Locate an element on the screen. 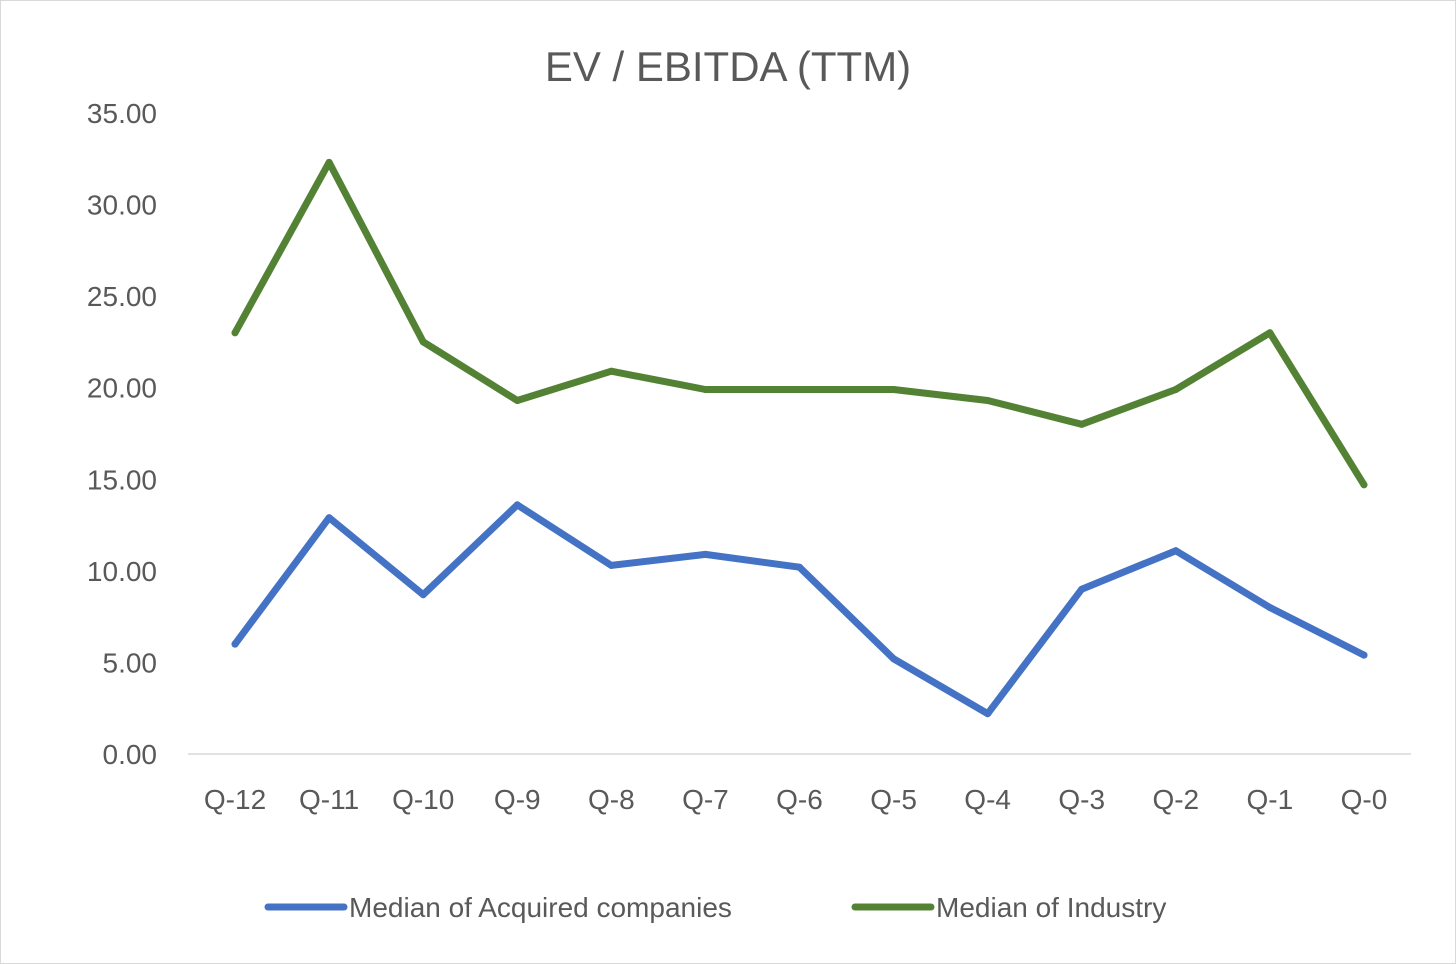 The image size is (1456, 964). x-tick-label: Q-4 is located at coordinates (987, 799).